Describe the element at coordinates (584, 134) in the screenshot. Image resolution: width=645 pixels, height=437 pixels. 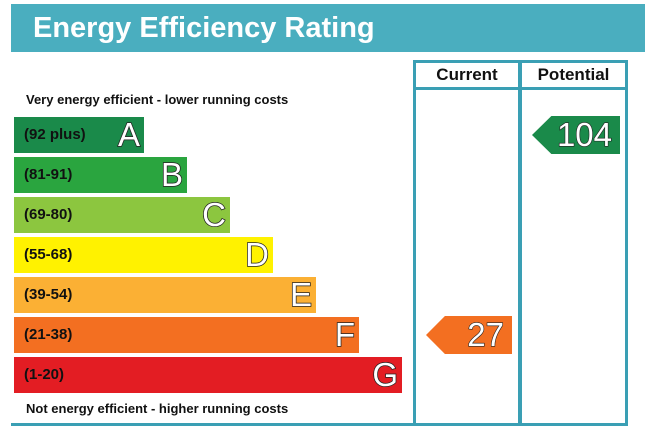
I see `potential-rating-value: 104` at that location.